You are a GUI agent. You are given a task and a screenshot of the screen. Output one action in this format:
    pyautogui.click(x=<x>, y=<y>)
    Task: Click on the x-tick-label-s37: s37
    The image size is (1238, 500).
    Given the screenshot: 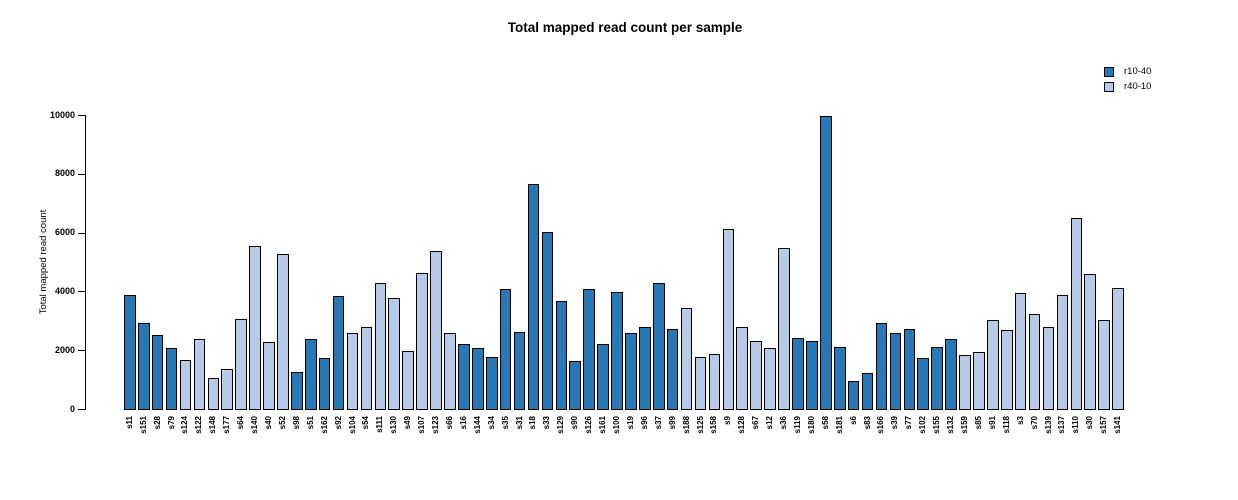 What is the action you would take?
    pyautogui.click(x=658, y=423)
    